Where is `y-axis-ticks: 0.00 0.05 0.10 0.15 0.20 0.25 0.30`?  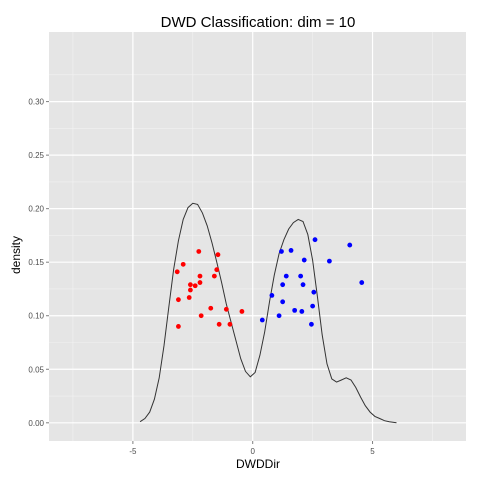
y-axis-ticks: 0.00 0.05 0.10 0.15 0.20 0.25 0.30 is located at coordinates (38, 263).